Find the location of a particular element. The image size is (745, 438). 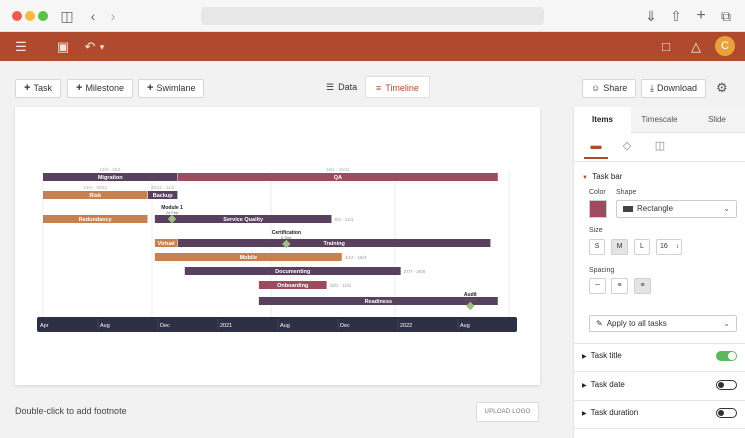

task-bar-header: ▼ Task bar is located at coordinates (602, 176).